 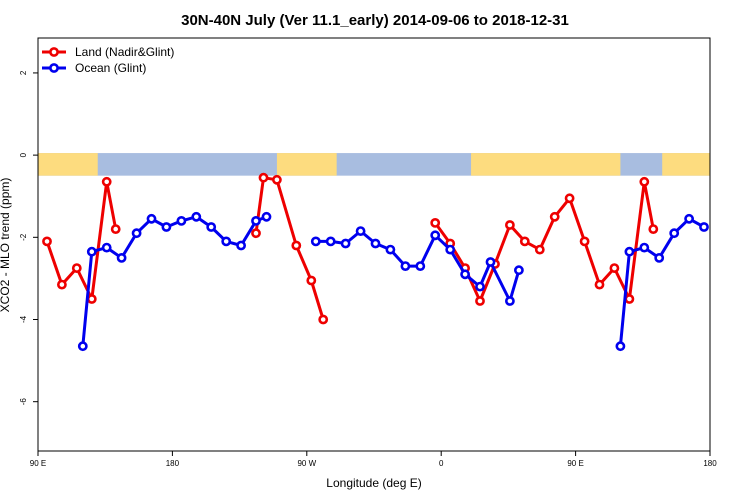 I want to click on x-tick-label: 90 W, so click(x=306, y=463).